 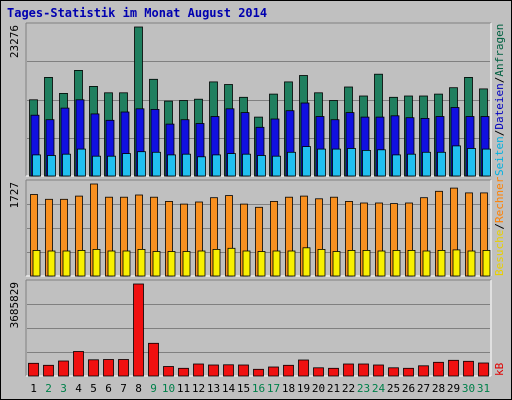 What do you see at coordinates (499, 253) in the screenshot?
I see `legend-label-besuche: Besuche` at bounding box center [499, 253].